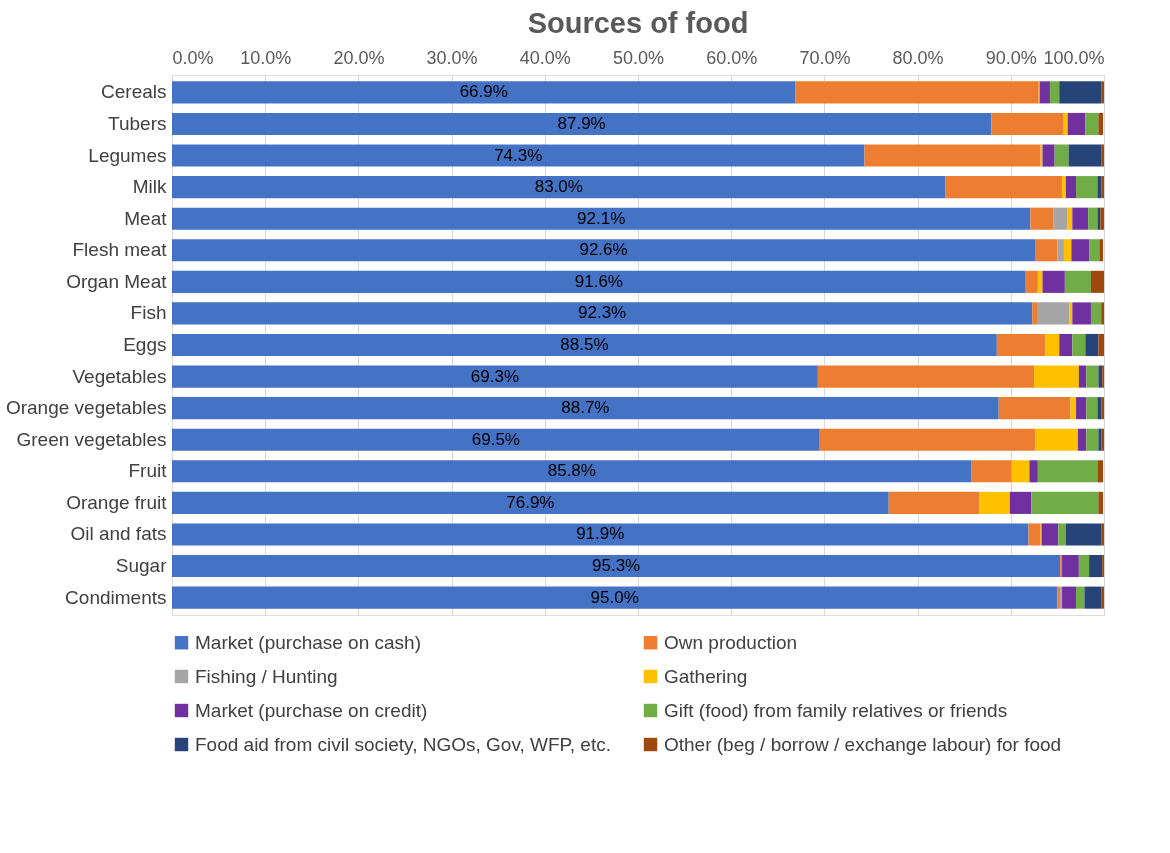  Describe the element at coordinates (706, 676) in the screenshot. I see `legend-label: Gathering` at that location.